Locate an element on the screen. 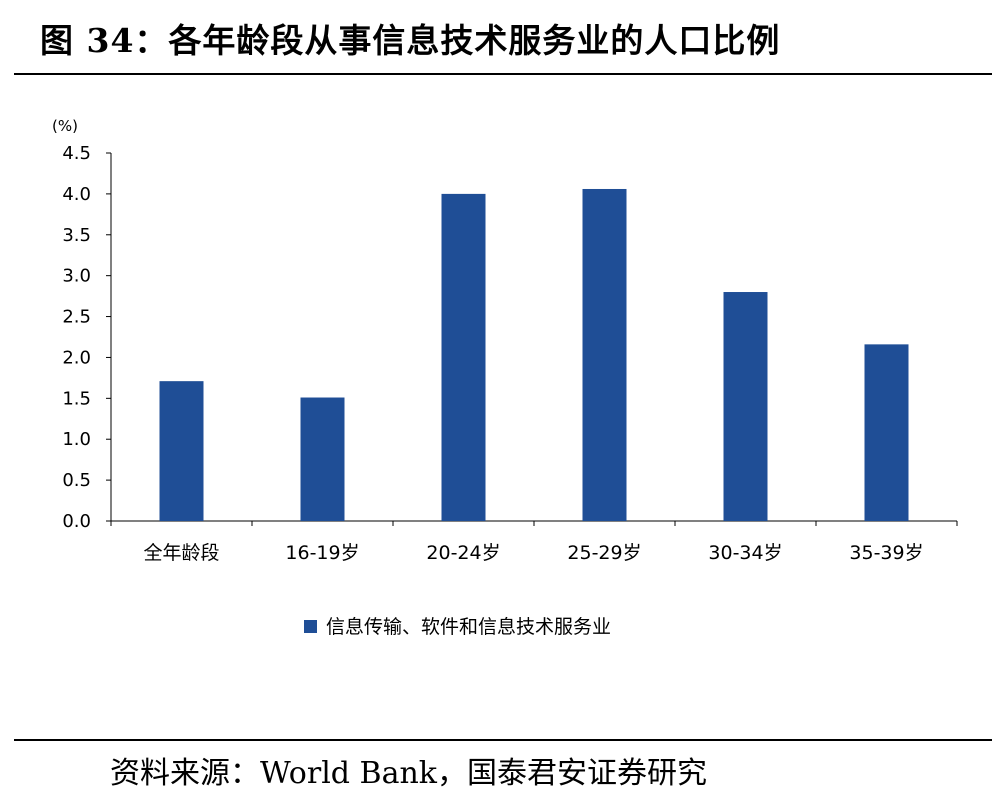 This screenshot has width=992, height=812. x-tick-label: 25-29岁 is located at coordinates (604, 553).